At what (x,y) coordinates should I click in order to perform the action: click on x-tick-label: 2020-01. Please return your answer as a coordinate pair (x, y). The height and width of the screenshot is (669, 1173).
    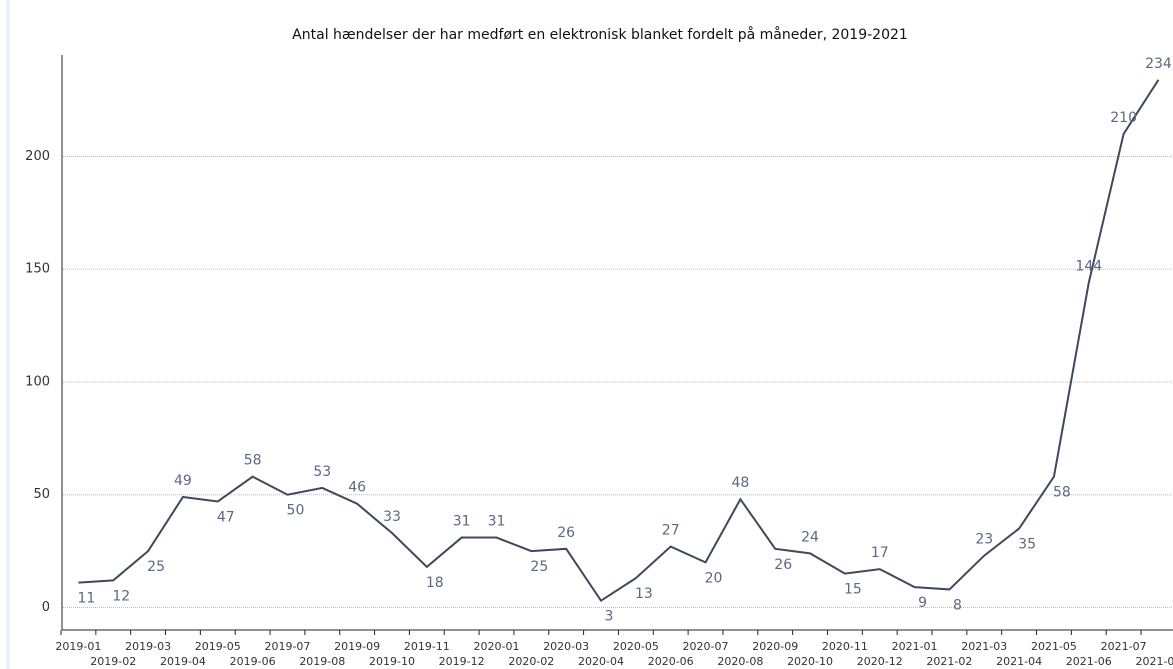
    Looking at the image, I should click on (497, 646).